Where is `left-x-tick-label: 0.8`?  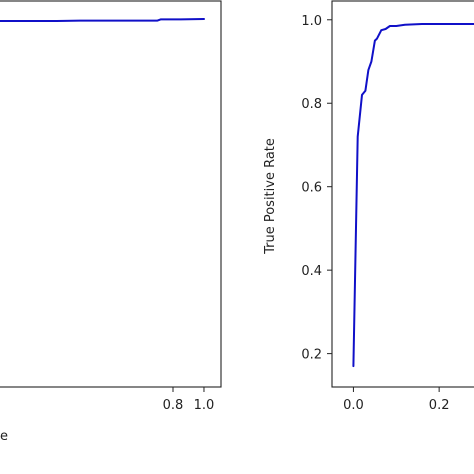
left-x-tick-label: 0.8 is located at coordinates (173, 405).